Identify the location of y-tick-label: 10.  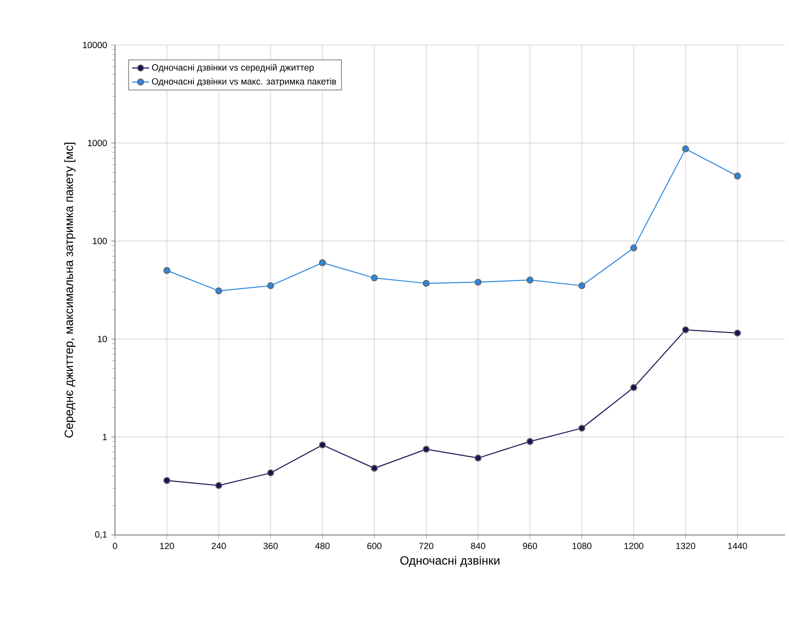
(102, 339).